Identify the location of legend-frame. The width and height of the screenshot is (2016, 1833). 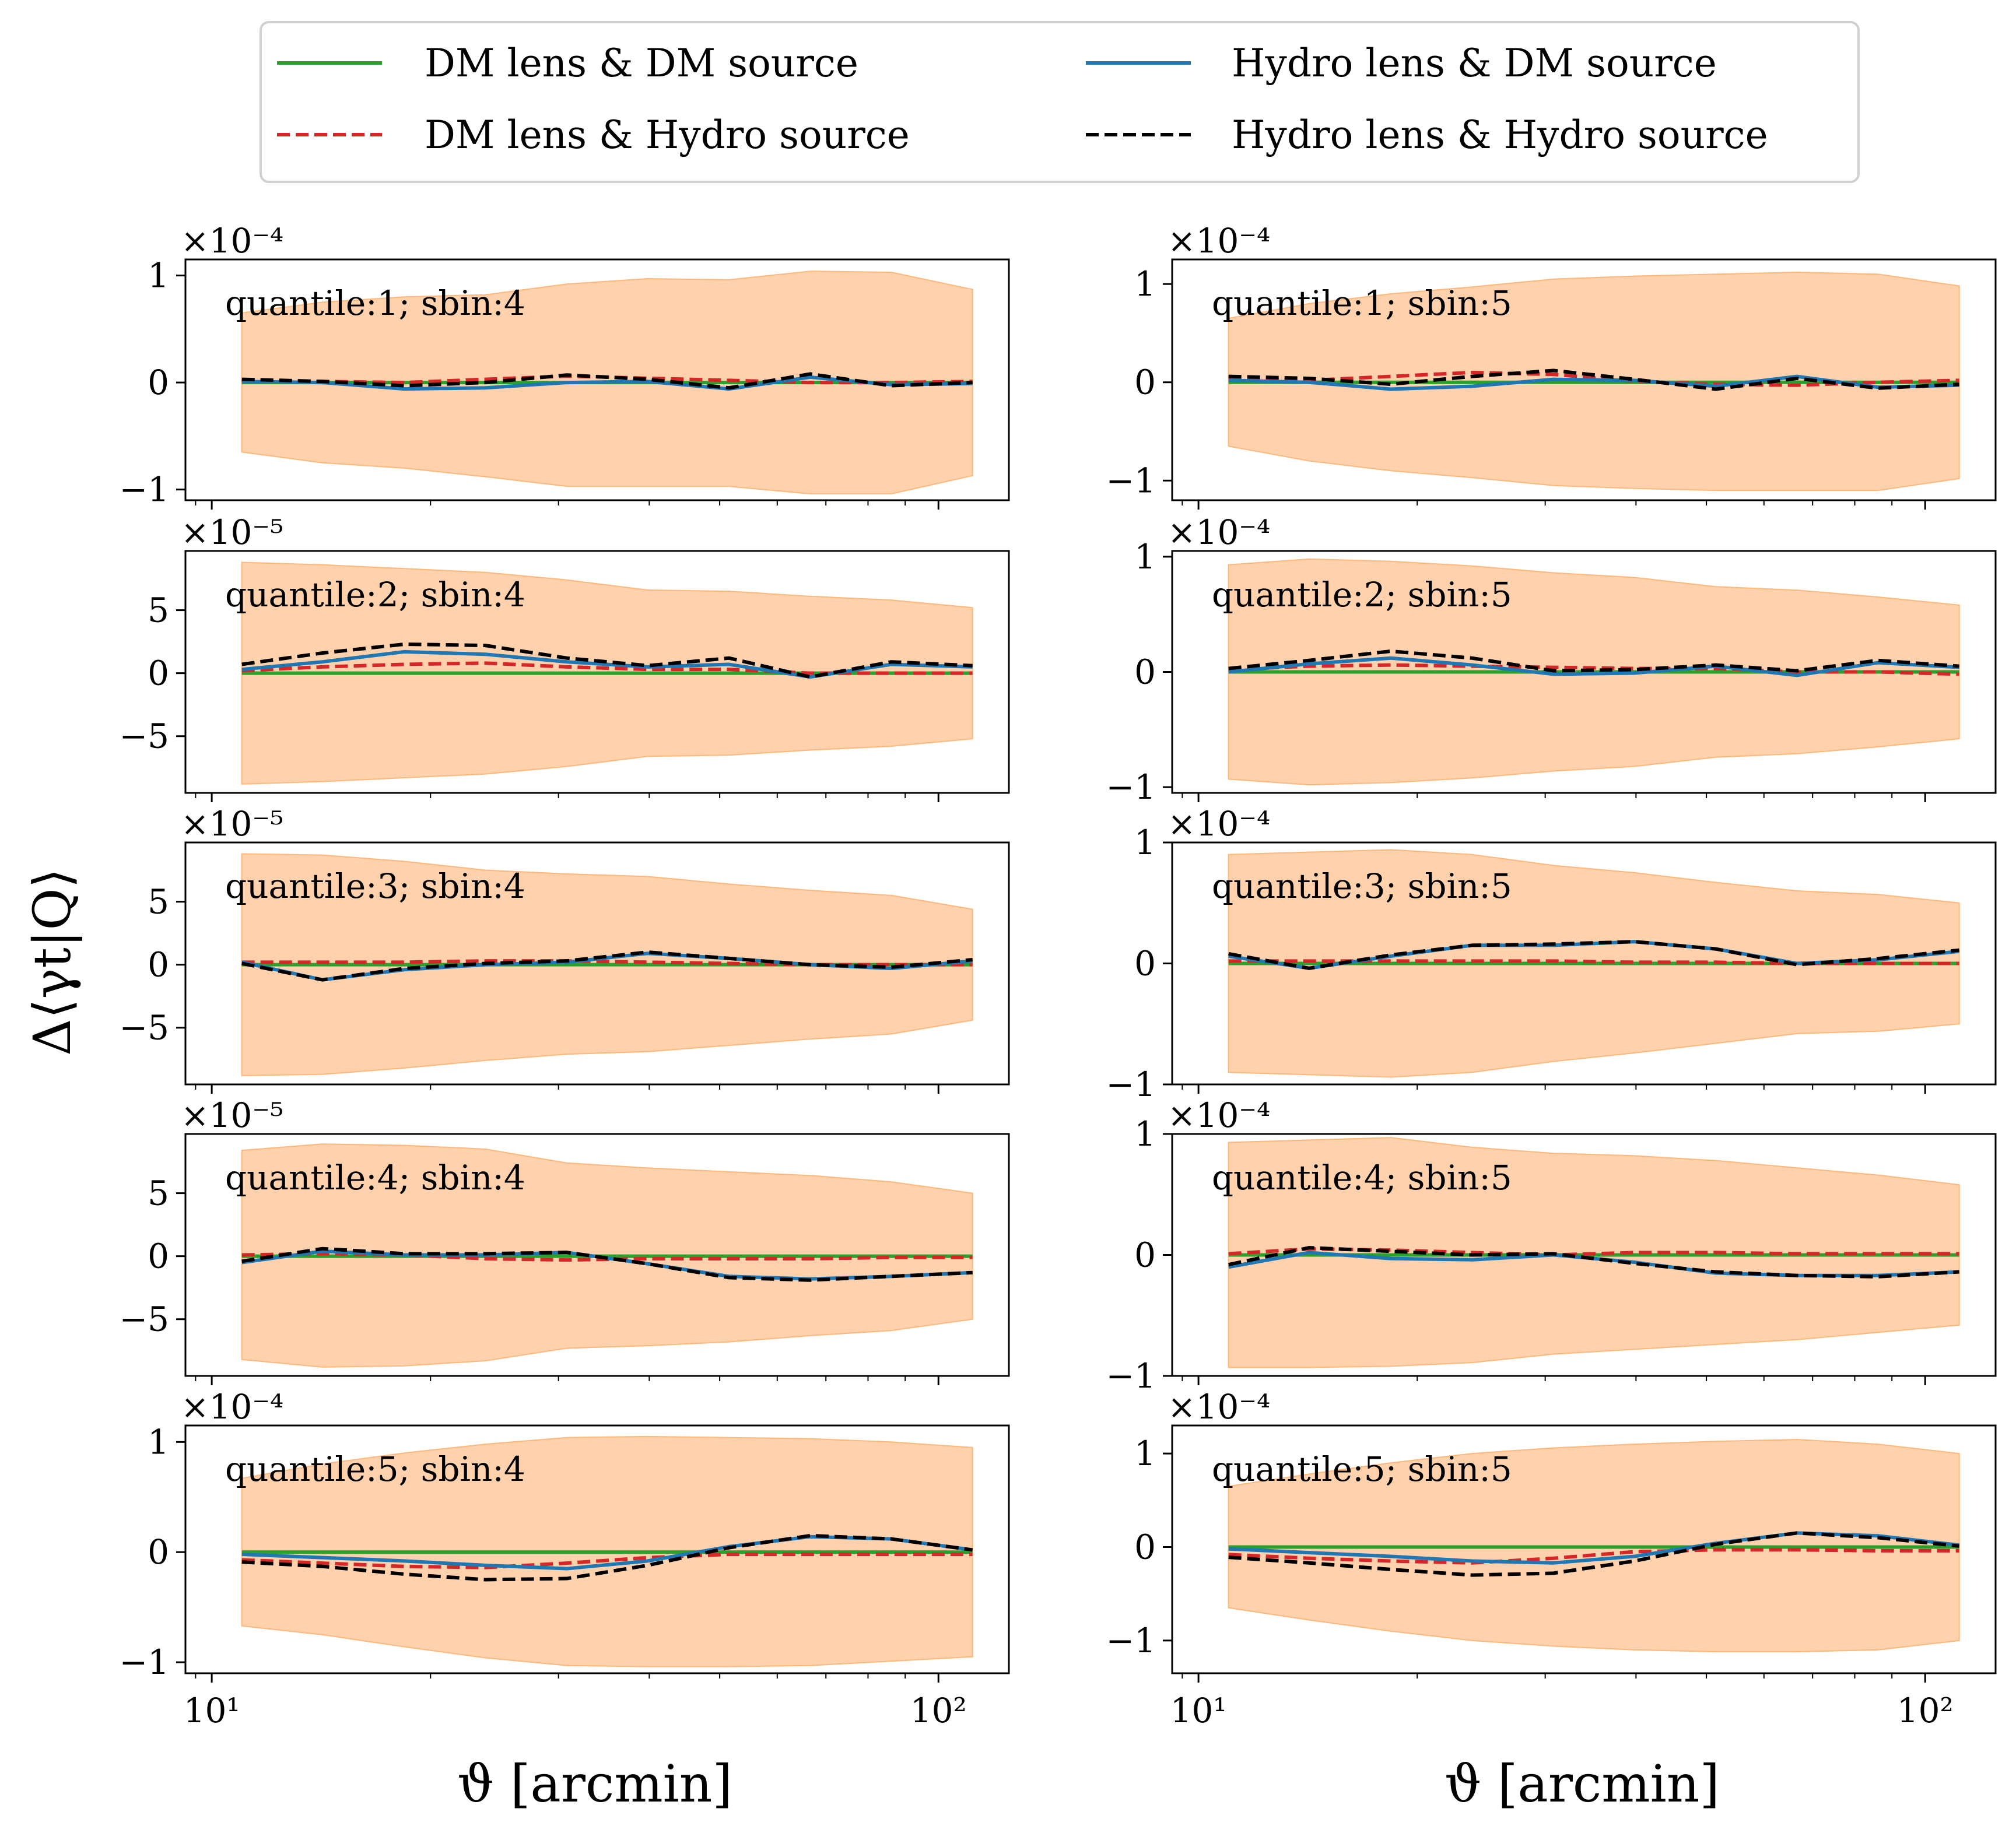
(1060, 102).